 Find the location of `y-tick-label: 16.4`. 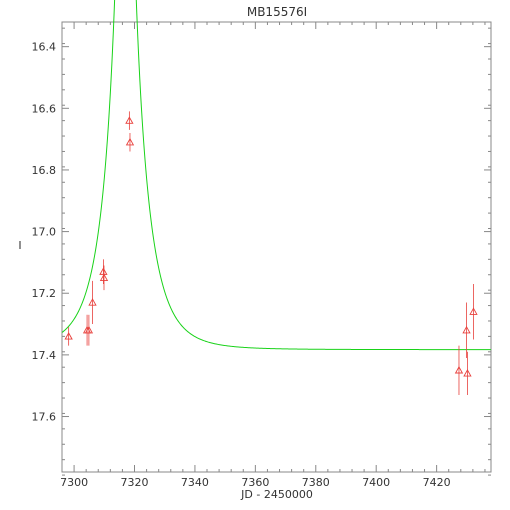

y-tick-label: 16.4 is located at coordinates (44, 47).